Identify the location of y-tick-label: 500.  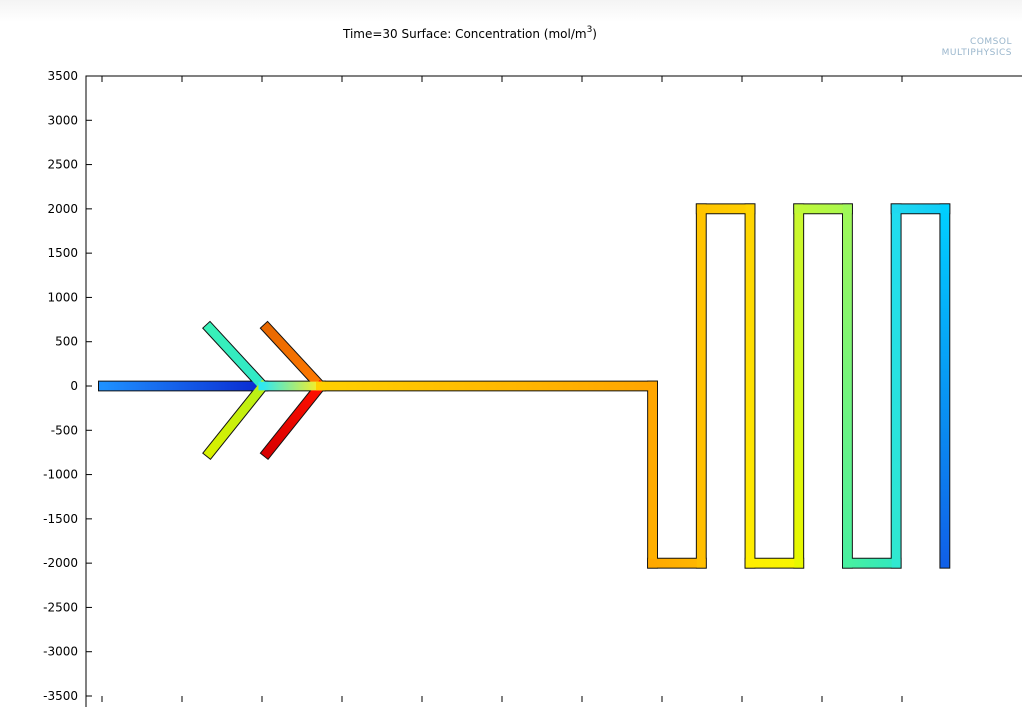
(66, 342).